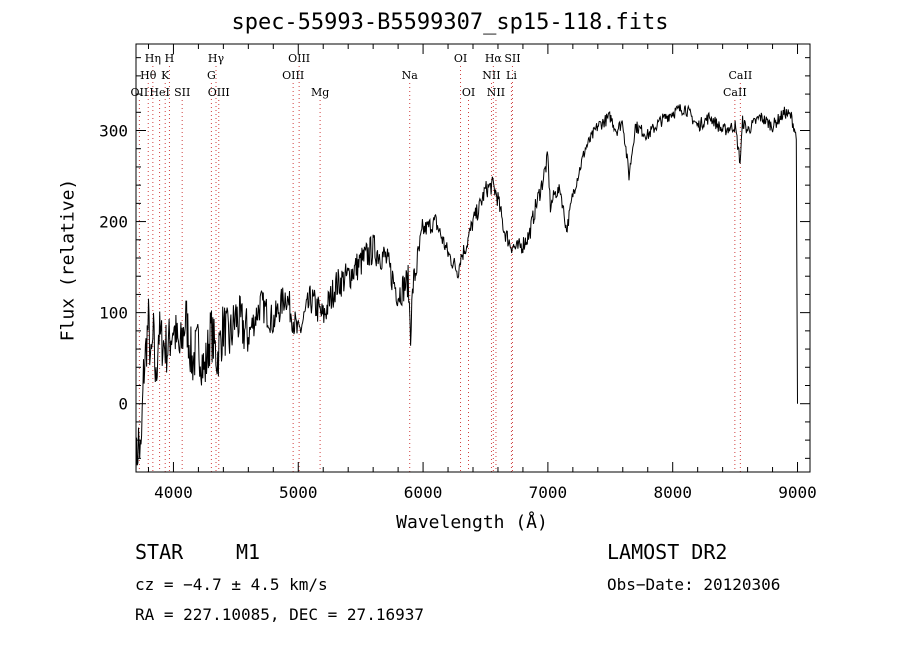  I want to click on x-tick-label: 5000, so click(298, 492).